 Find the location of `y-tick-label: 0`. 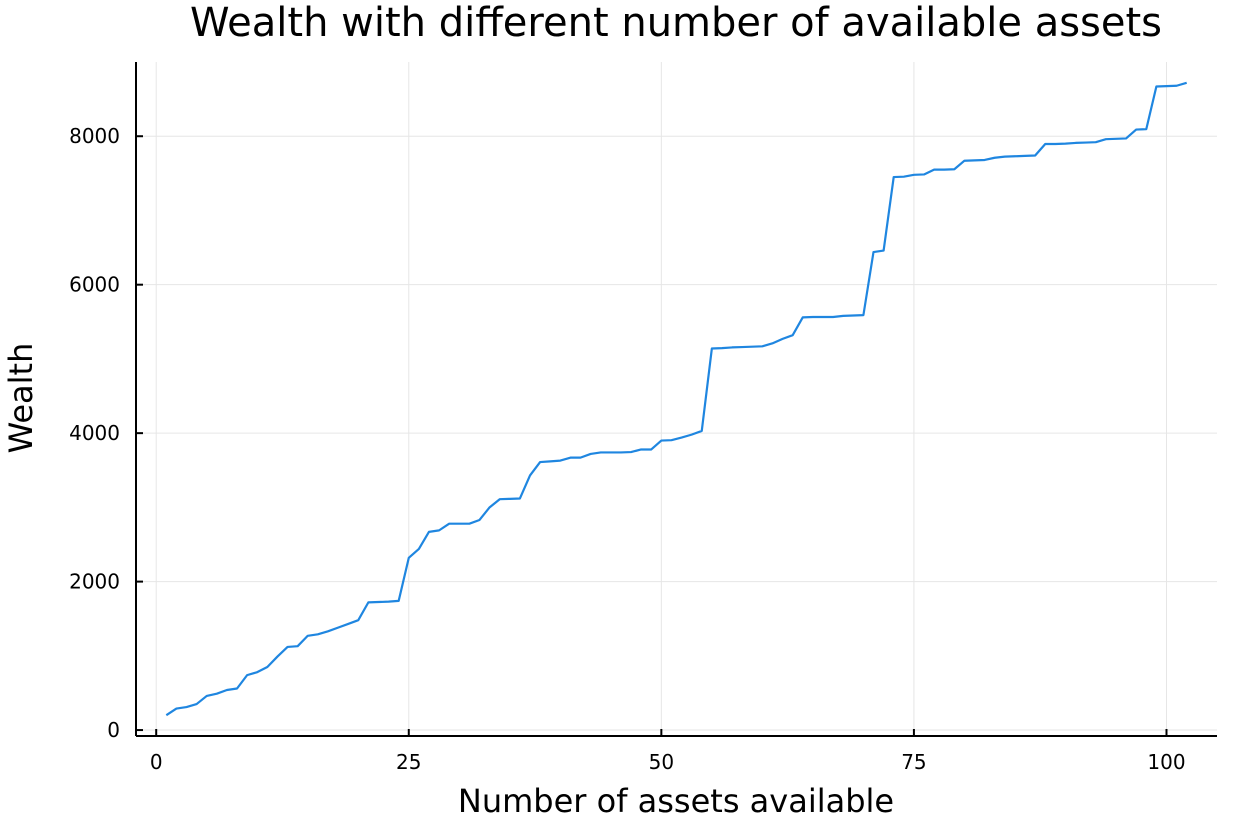

y-tick-label: 0 is located at coordinates (113, 730).